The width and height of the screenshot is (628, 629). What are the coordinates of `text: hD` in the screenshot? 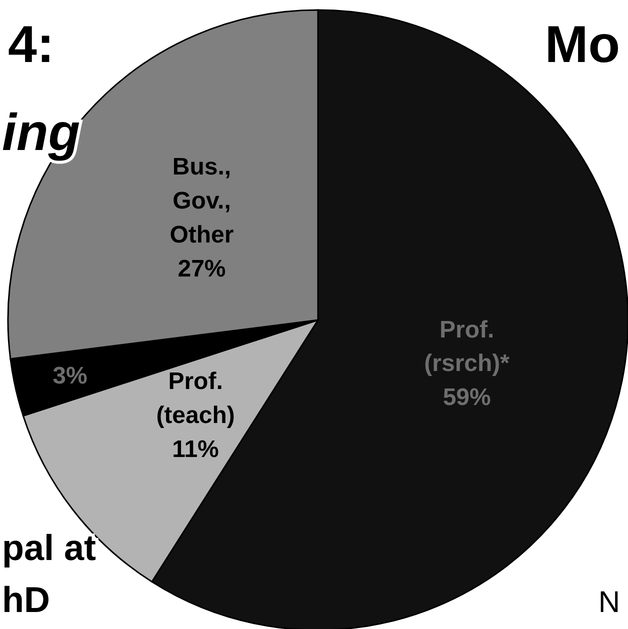 It's located at (26, 599).